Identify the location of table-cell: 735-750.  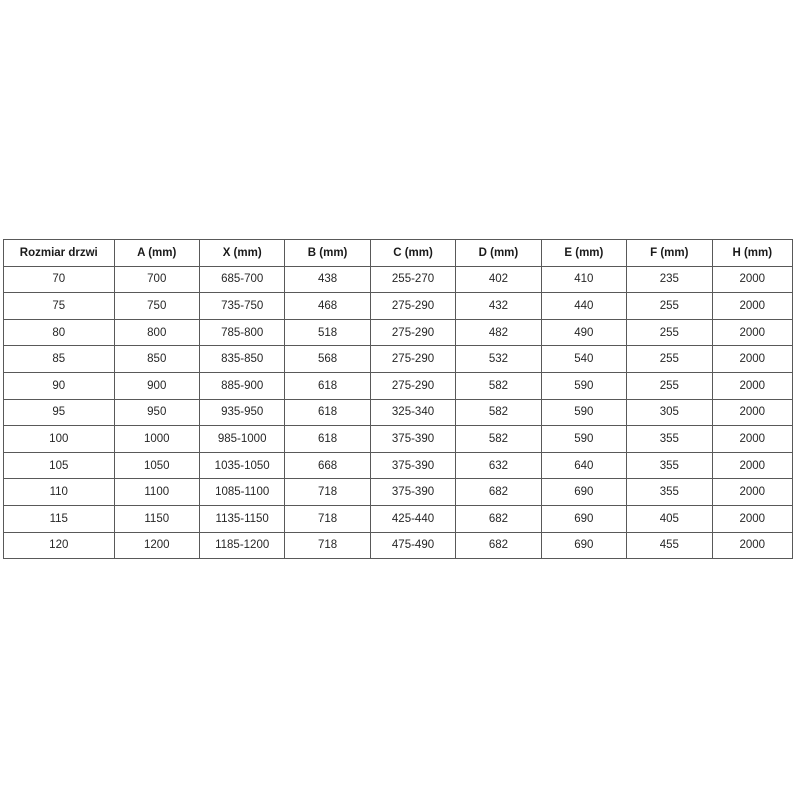
(242, 306).